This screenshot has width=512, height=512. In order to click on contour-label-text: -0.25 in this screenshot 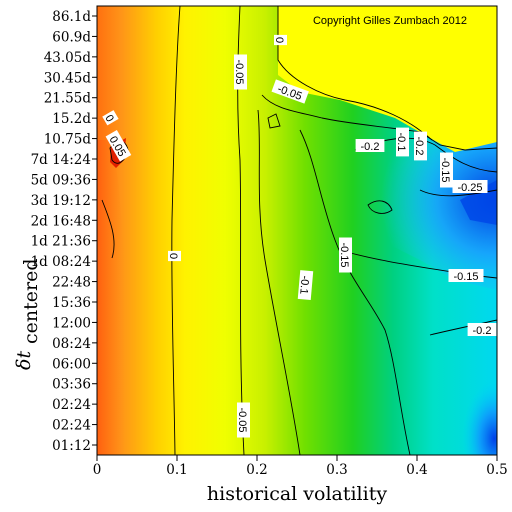, I will do `click(469, 188)`.